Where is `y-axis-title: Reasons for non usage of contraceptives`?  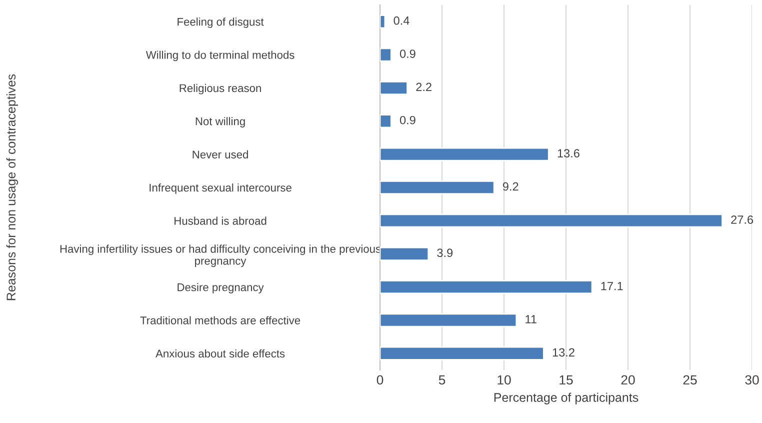
y-axis-title: Reasons for non usage of contraceptives is located at coordinates (12, 187).